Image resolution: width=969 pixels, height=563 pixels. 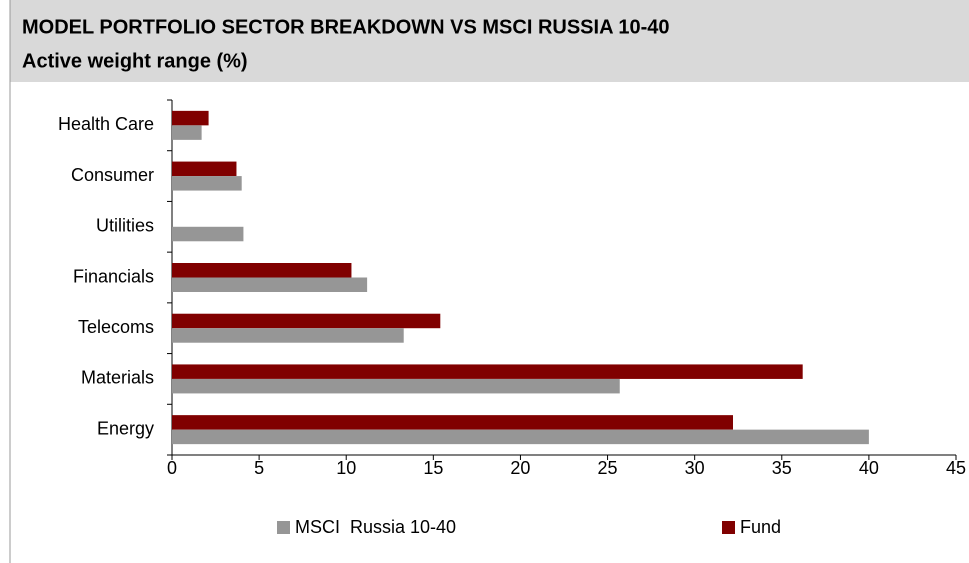 I want to click on chart-subtitle: Active weight range (%), so click(x=135, y=61).